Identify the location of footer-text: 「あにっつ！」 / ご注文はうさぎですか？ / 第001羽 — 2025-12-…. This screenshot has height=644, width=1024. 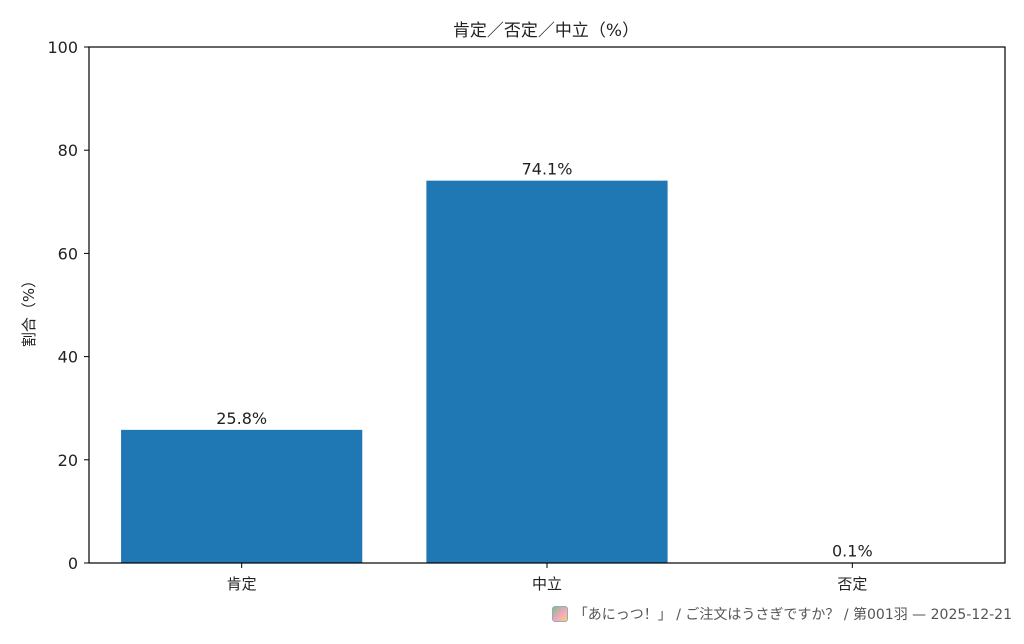
(792, 615).